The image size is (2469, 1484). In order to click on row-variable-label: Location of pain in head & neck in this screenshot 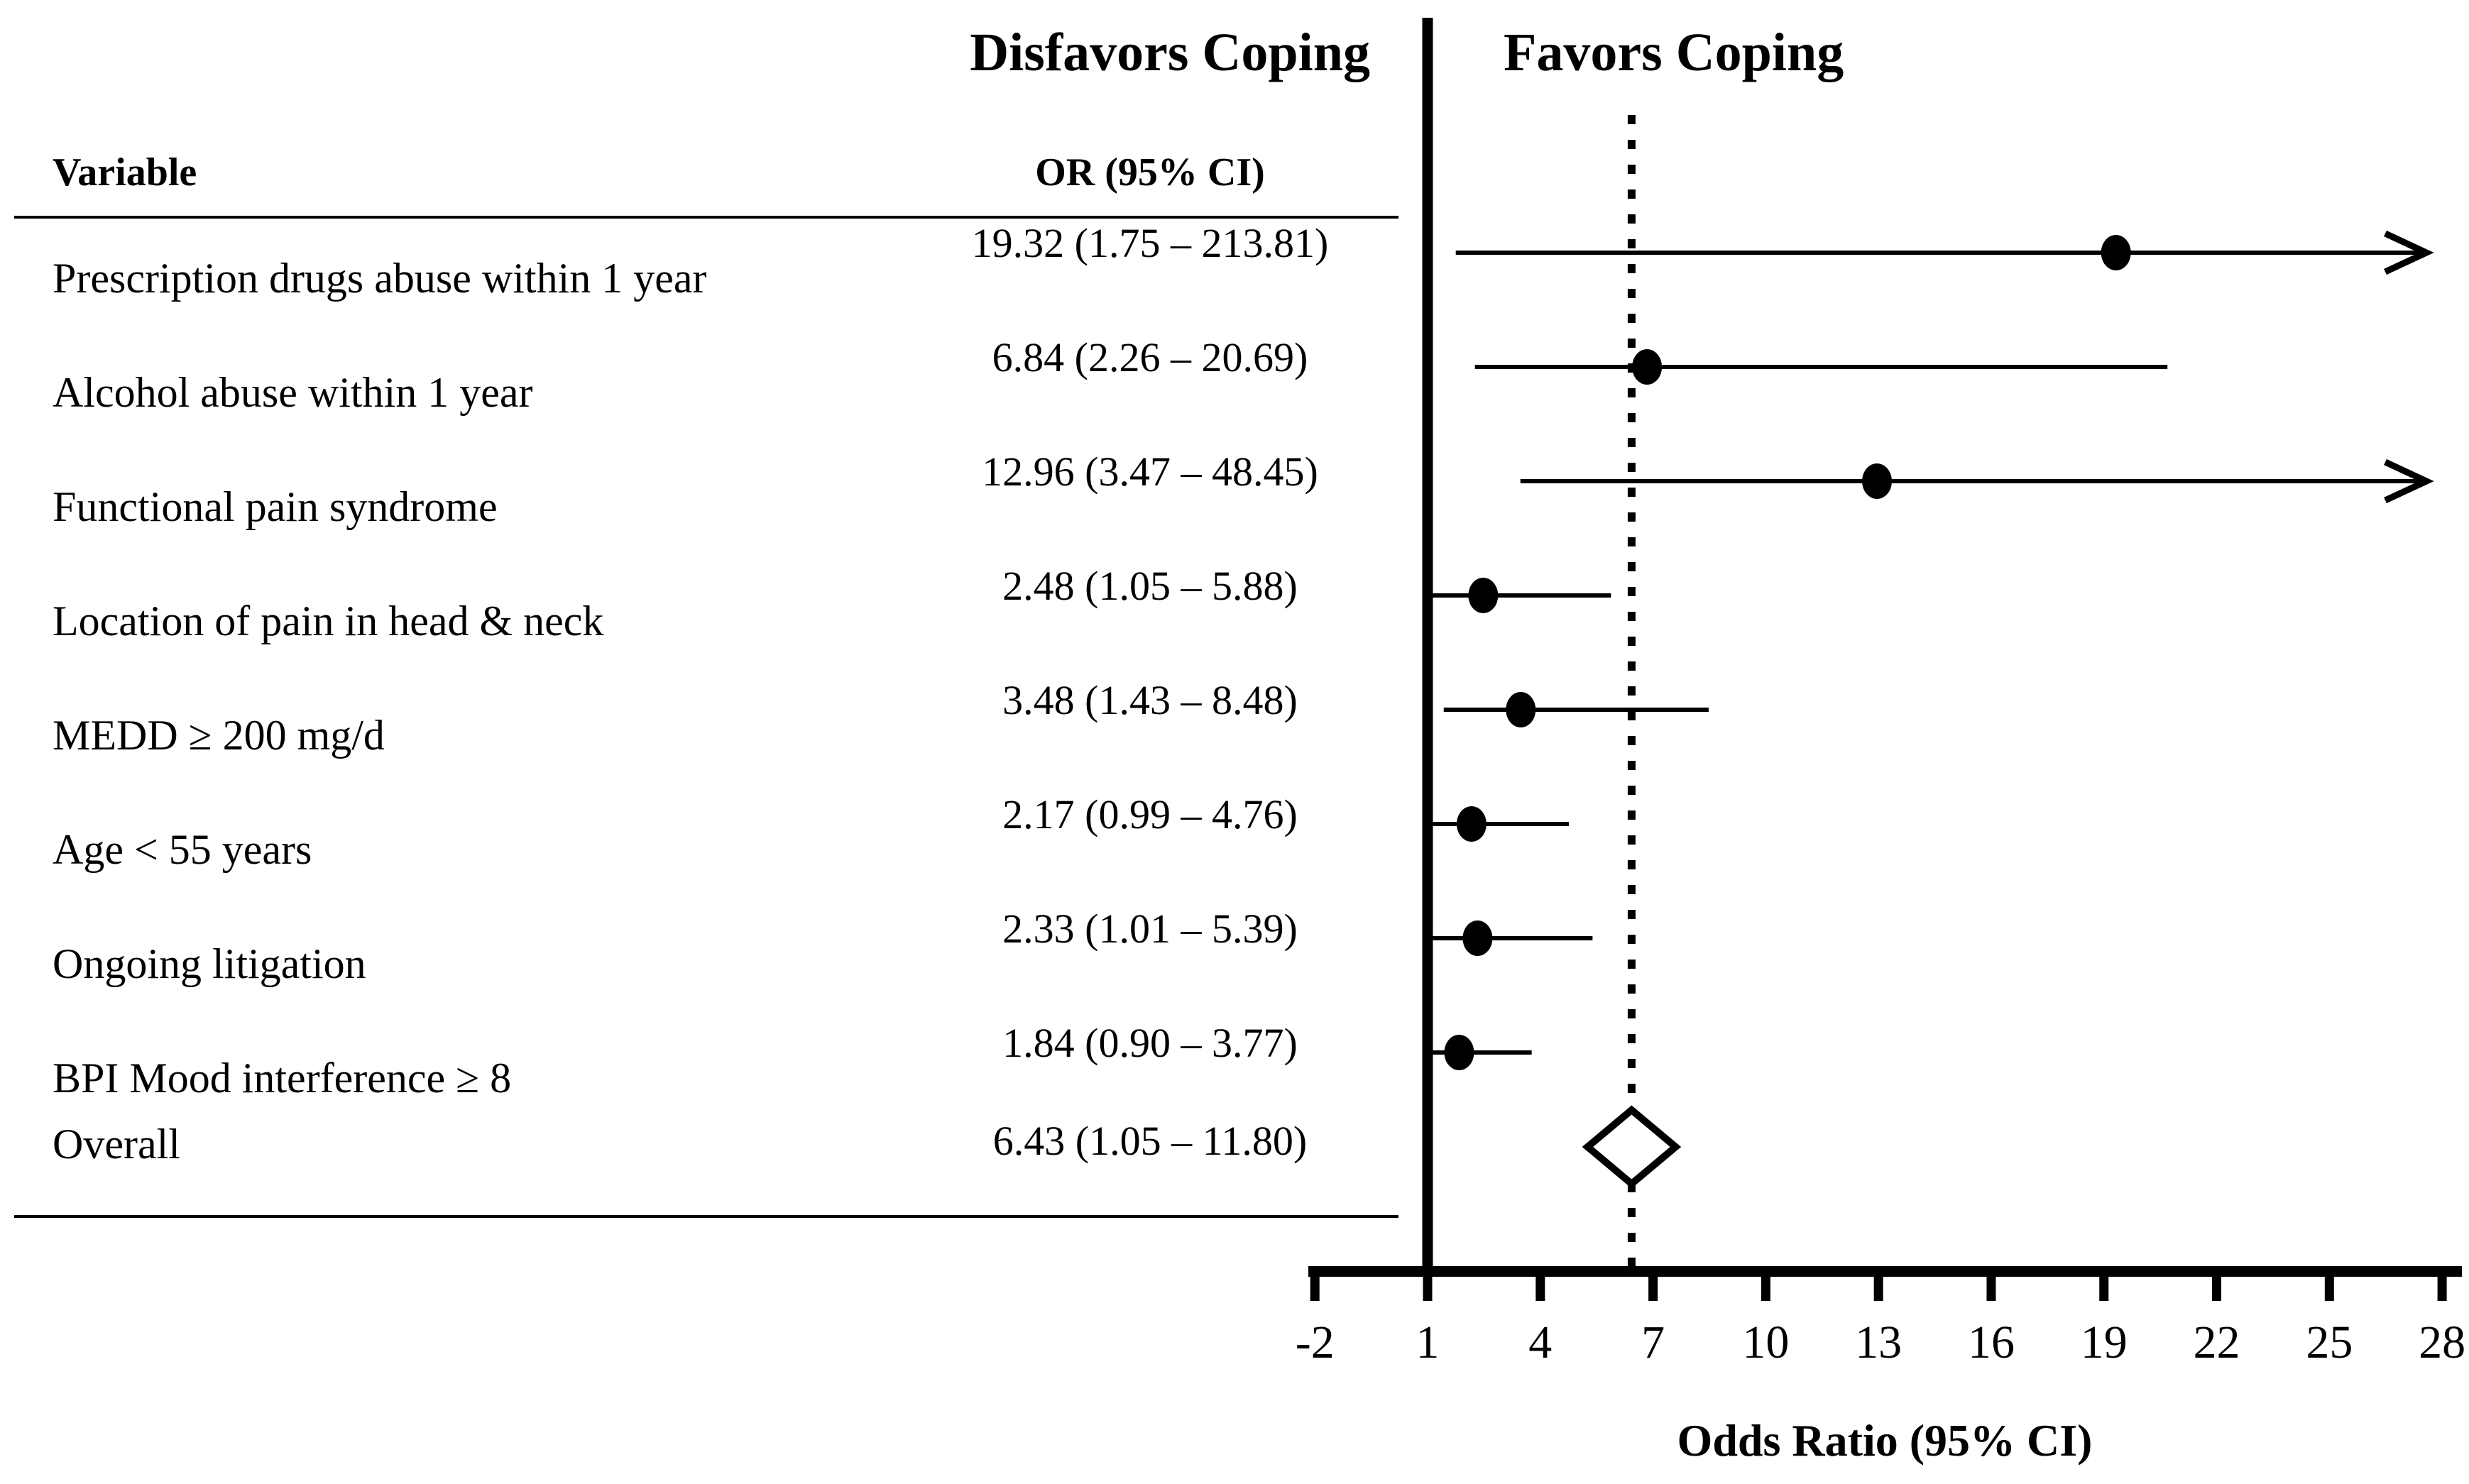, I will do `click(328, 621)`.